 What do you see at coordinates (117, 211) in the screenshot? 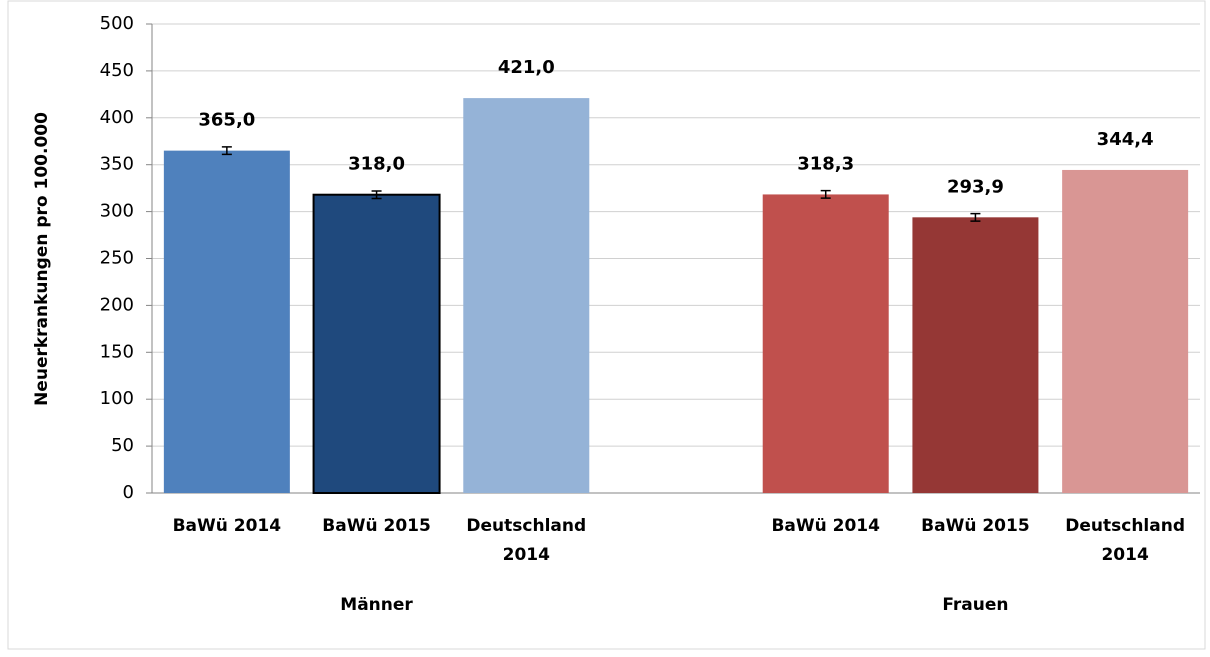
I see `y-tick-label: 300` at bounding box center [117, 211].